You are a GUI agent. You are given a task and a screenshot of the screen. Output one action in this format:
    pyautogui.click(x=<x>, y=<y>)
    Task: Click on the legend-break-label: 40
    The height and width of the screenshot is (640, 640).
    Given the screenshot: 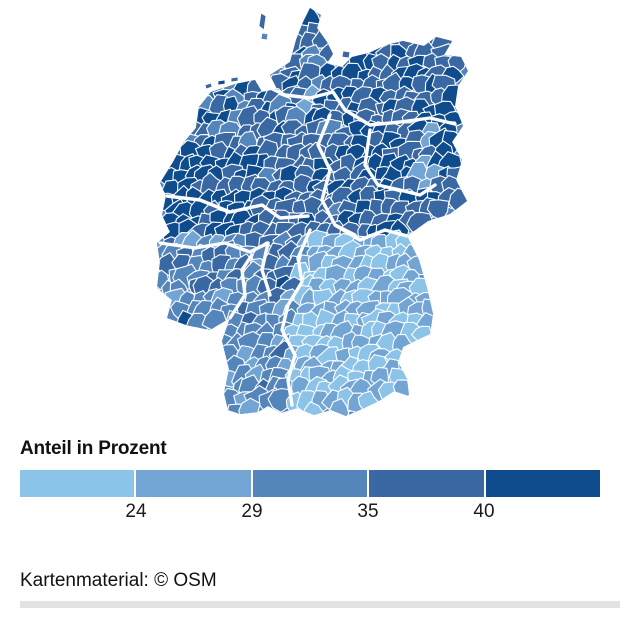 What is the action you would take?
    pyautogui.click(x=484, y=511)
    